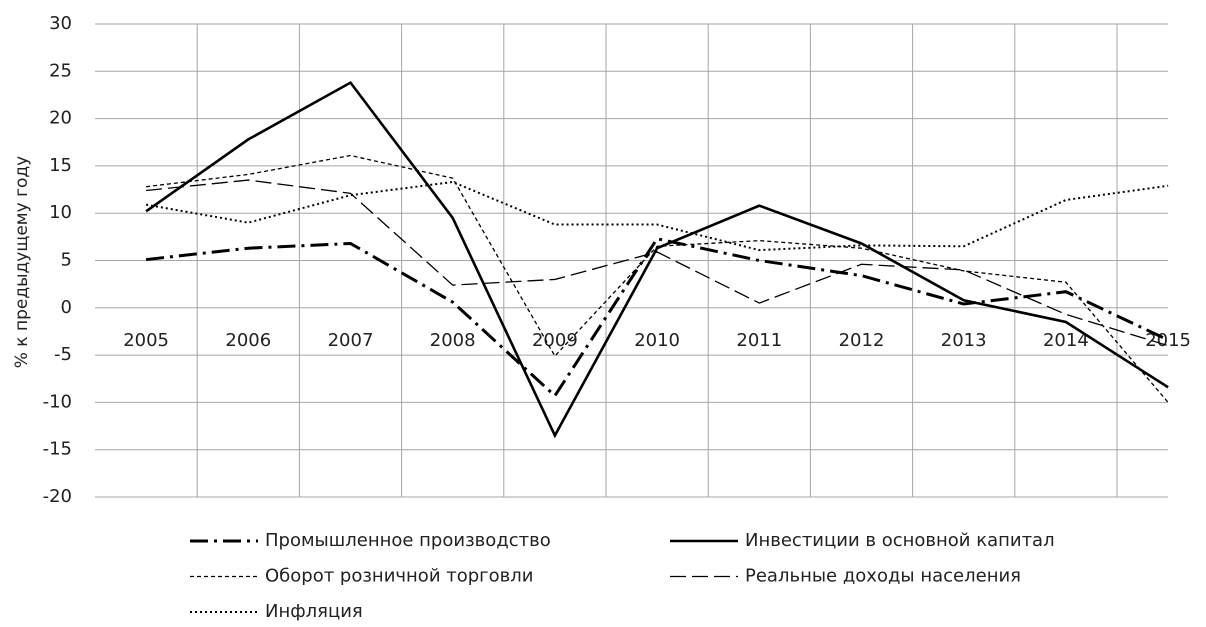 The height and width of the screenshot is (627, 1206). Describe the element at coordinates (964, 340) in the screenshot. I see `x-tick-label: 2013` at that location.